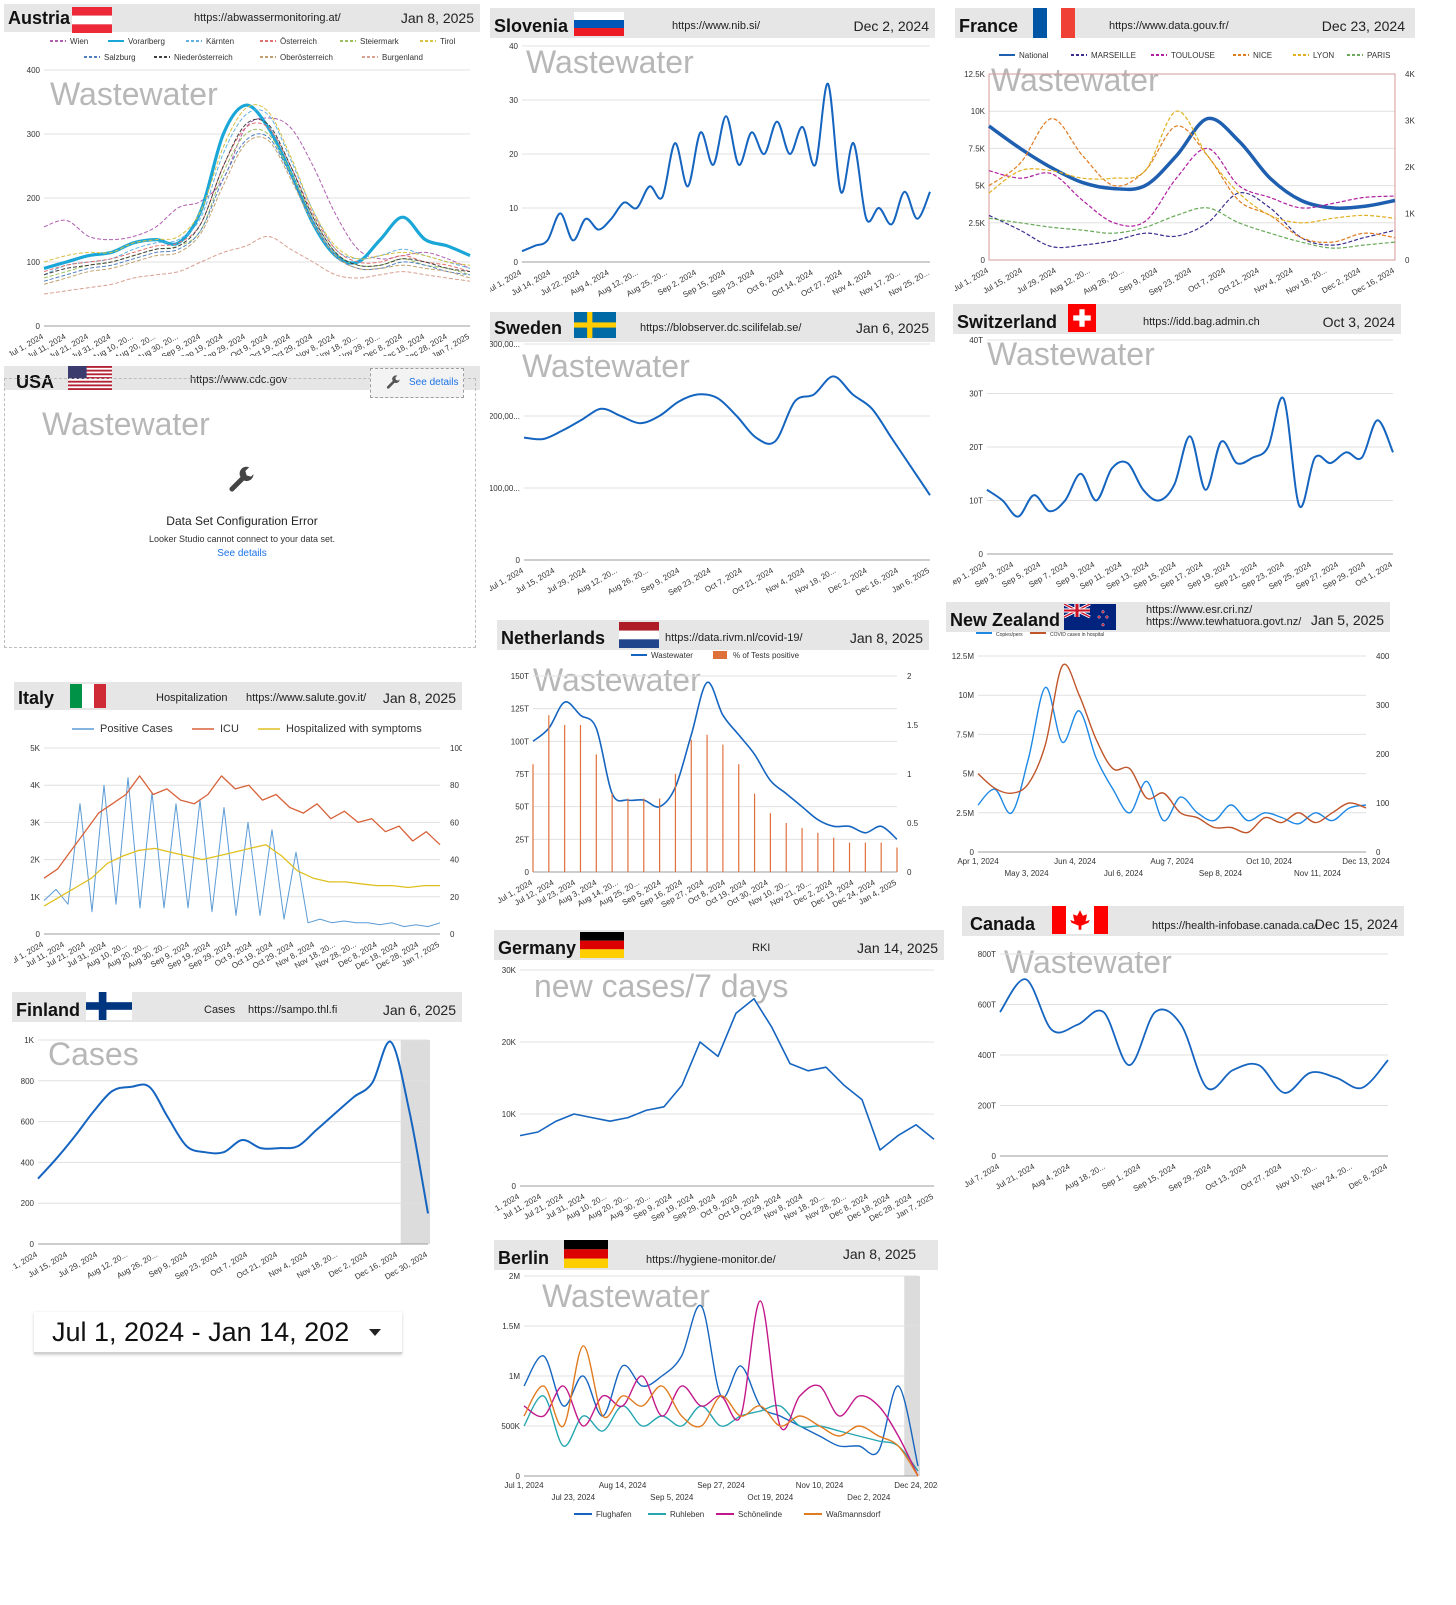 This screenshot has width=1456, height=1605. Describe the element at coordinates (734, 638) in the screenshot. I see `source-url: https://data.rivm.nl/covid-19/` at that location.